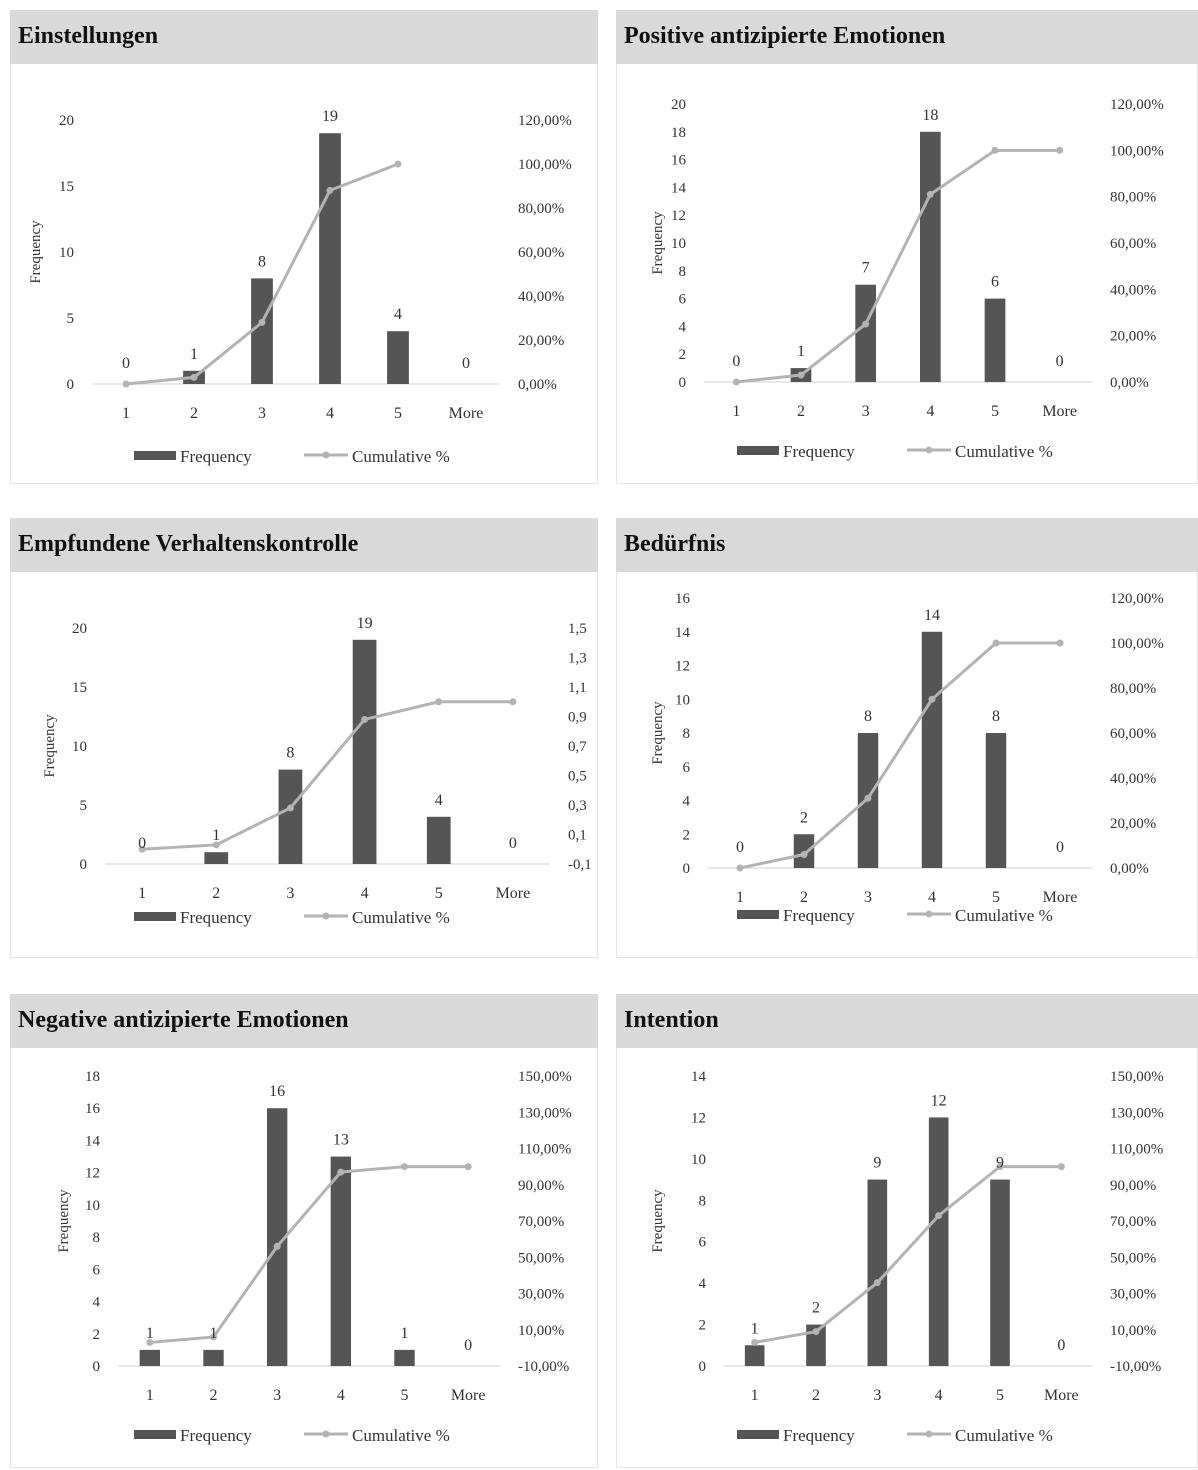 The width and height of the screenshot is (1198, 1470). I want to click on y-tick-label: 8, so click(687, 734).